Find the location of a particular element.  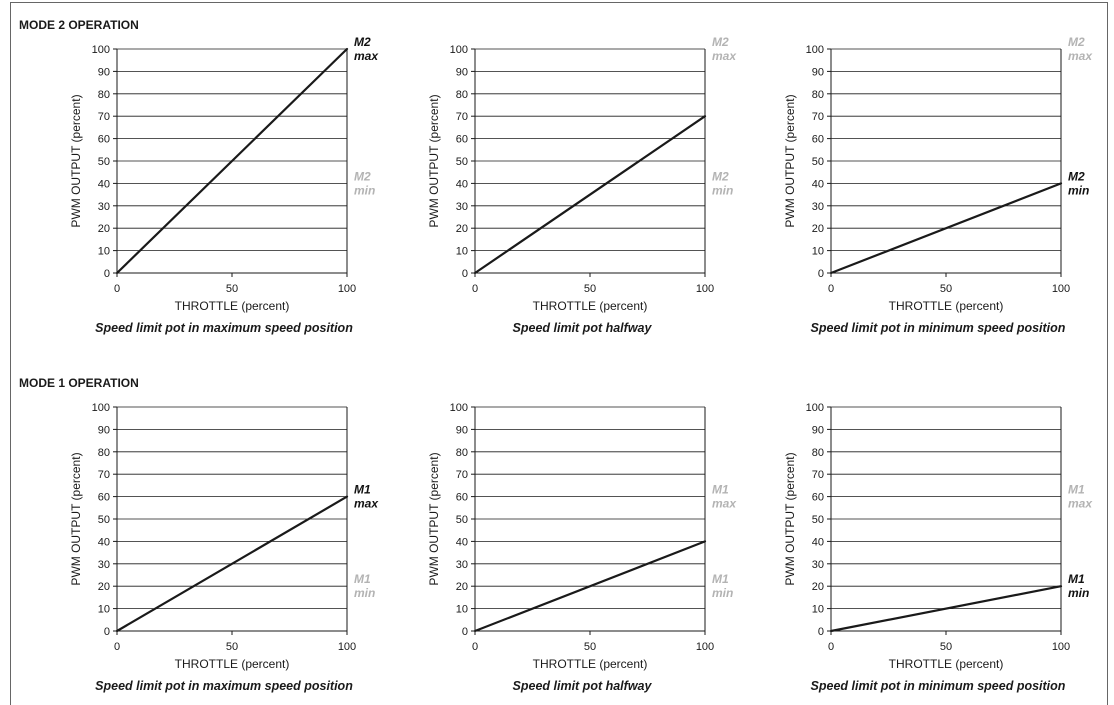

section-title-mode2: MODE 2 OPERATION is located at coordinates (79, 25).